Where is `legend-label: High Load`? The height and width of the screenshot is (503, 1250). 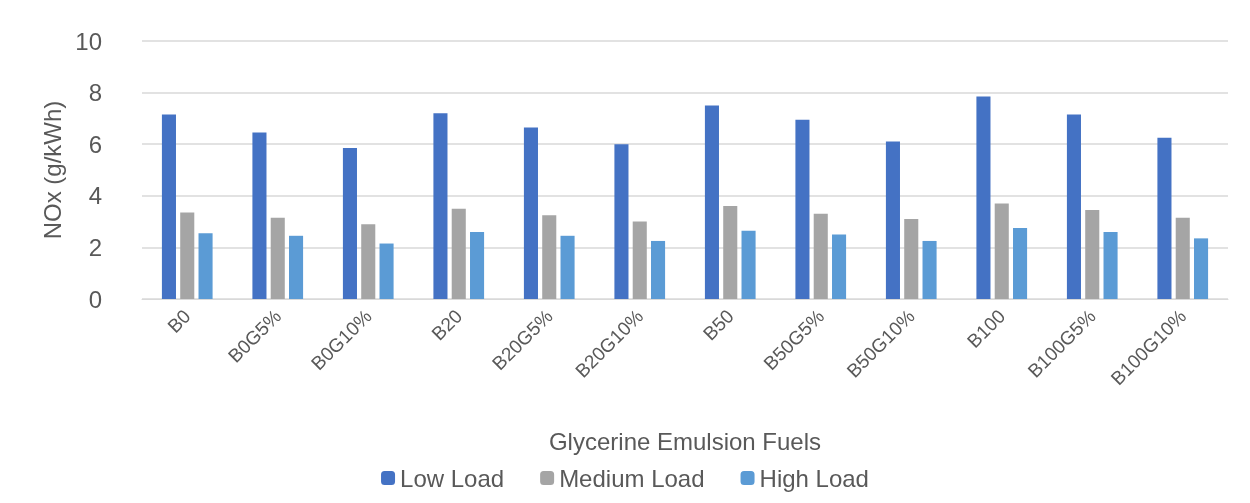
legend-label: High Load is located at coordinates (814, 478).